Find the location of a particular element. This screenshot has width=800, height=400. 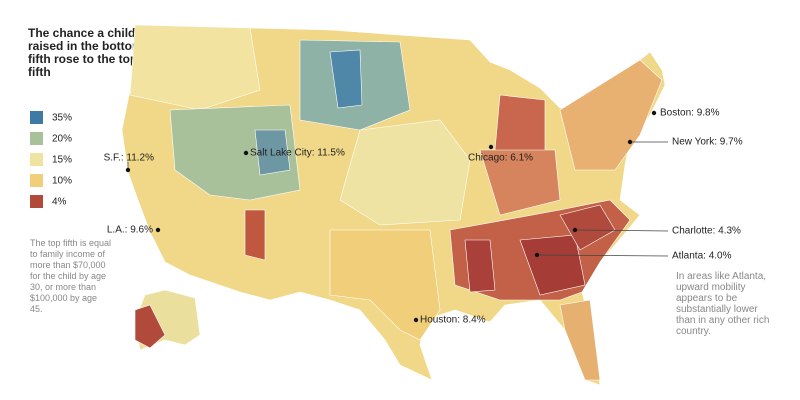

legend-label: 10% is located at coordinates (62, 181).